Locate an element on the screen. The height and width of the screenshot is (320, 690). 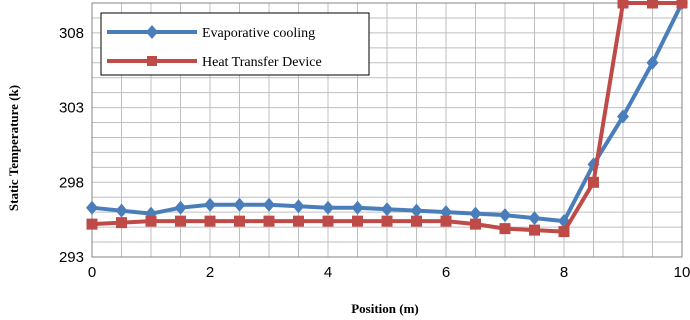
y-tick-label: 308 is located at coordinates (71, 33).